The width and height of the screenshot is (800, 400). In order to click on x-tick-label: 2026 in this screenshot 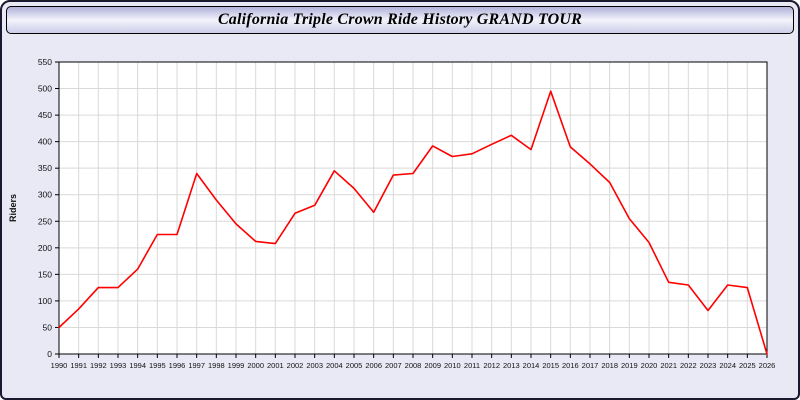, I will do `click(767, 365)`.